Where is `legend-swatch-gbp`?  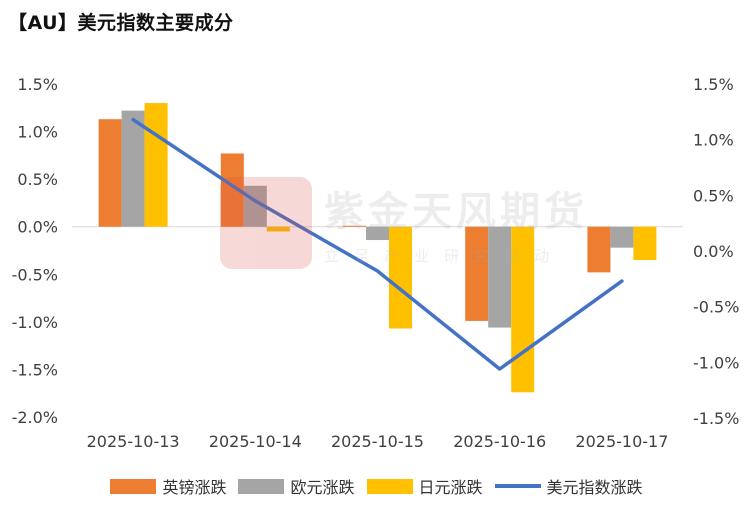
legend-swatch-gbp is located at coordinates (133, 486).